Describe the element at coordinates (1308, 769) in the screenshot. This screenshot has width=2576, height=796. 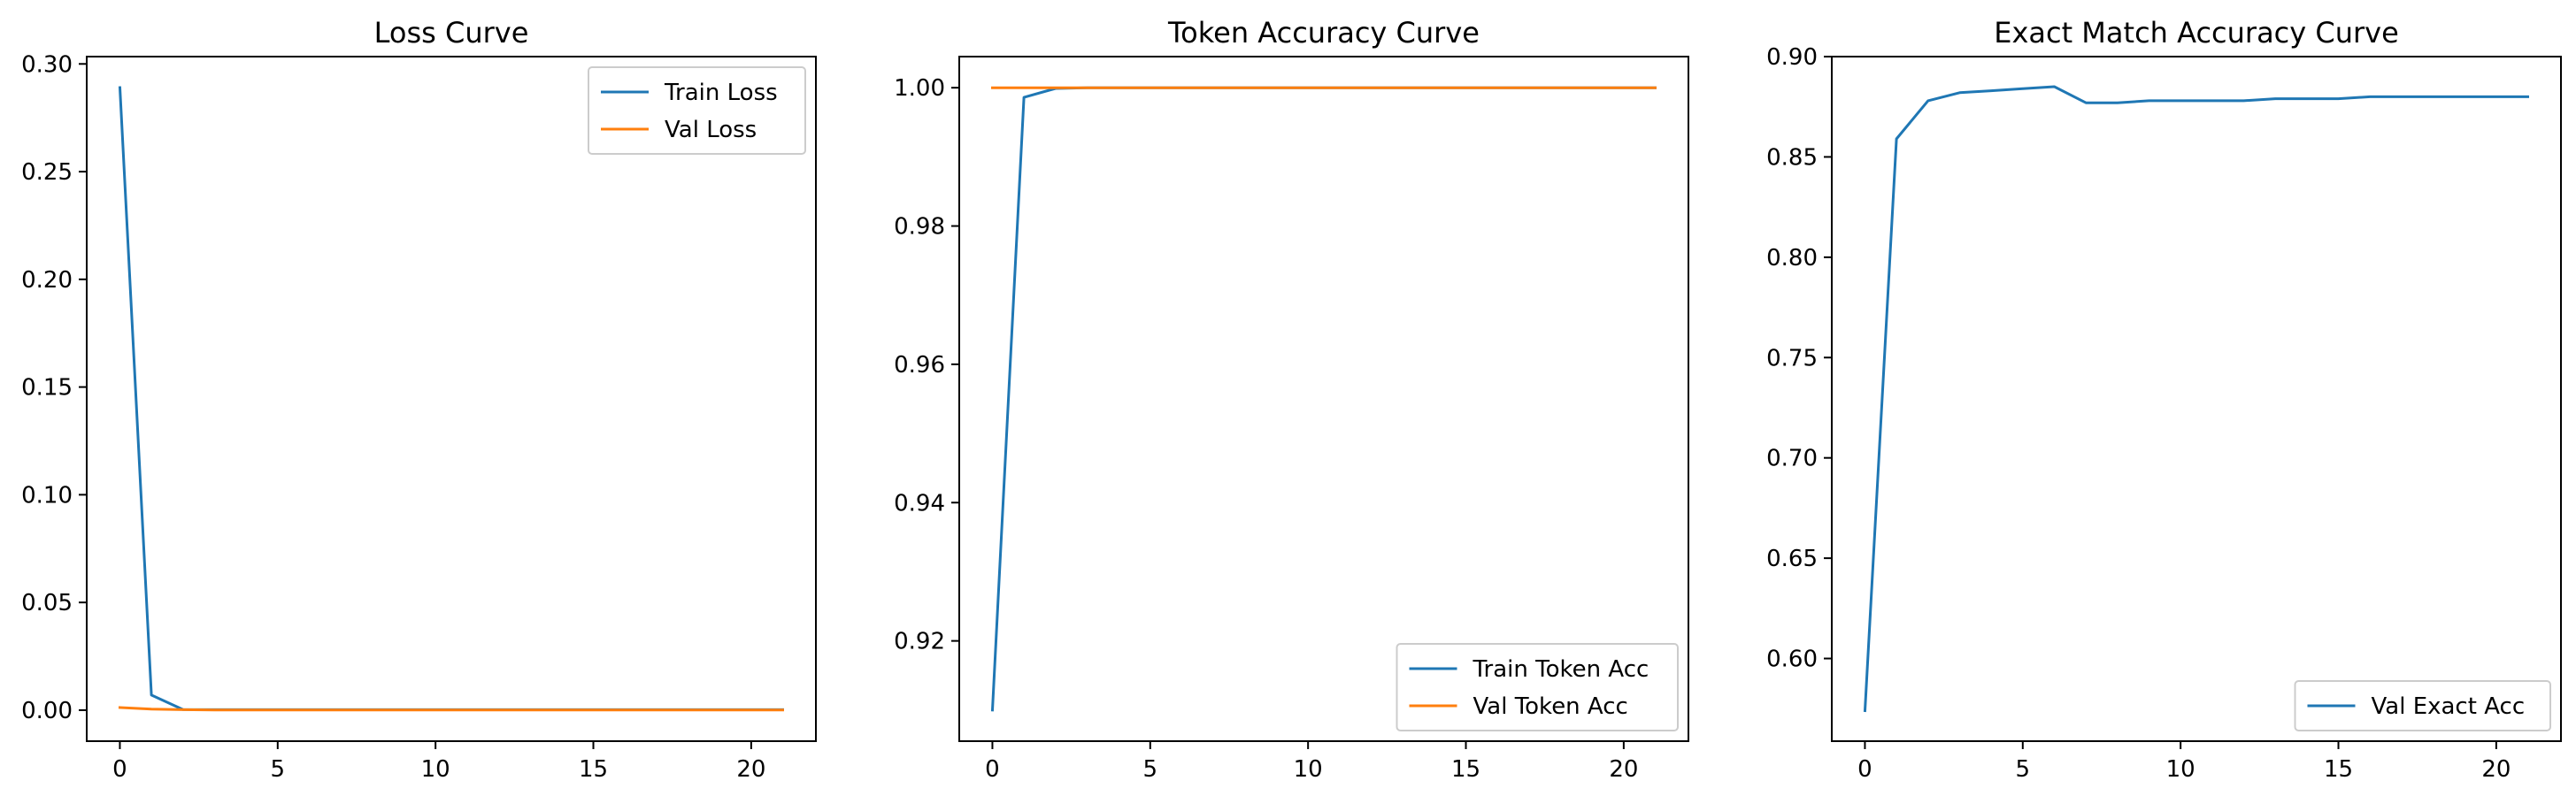
I see `token-accuracy-curve-x-tick-label: 10` at that location.